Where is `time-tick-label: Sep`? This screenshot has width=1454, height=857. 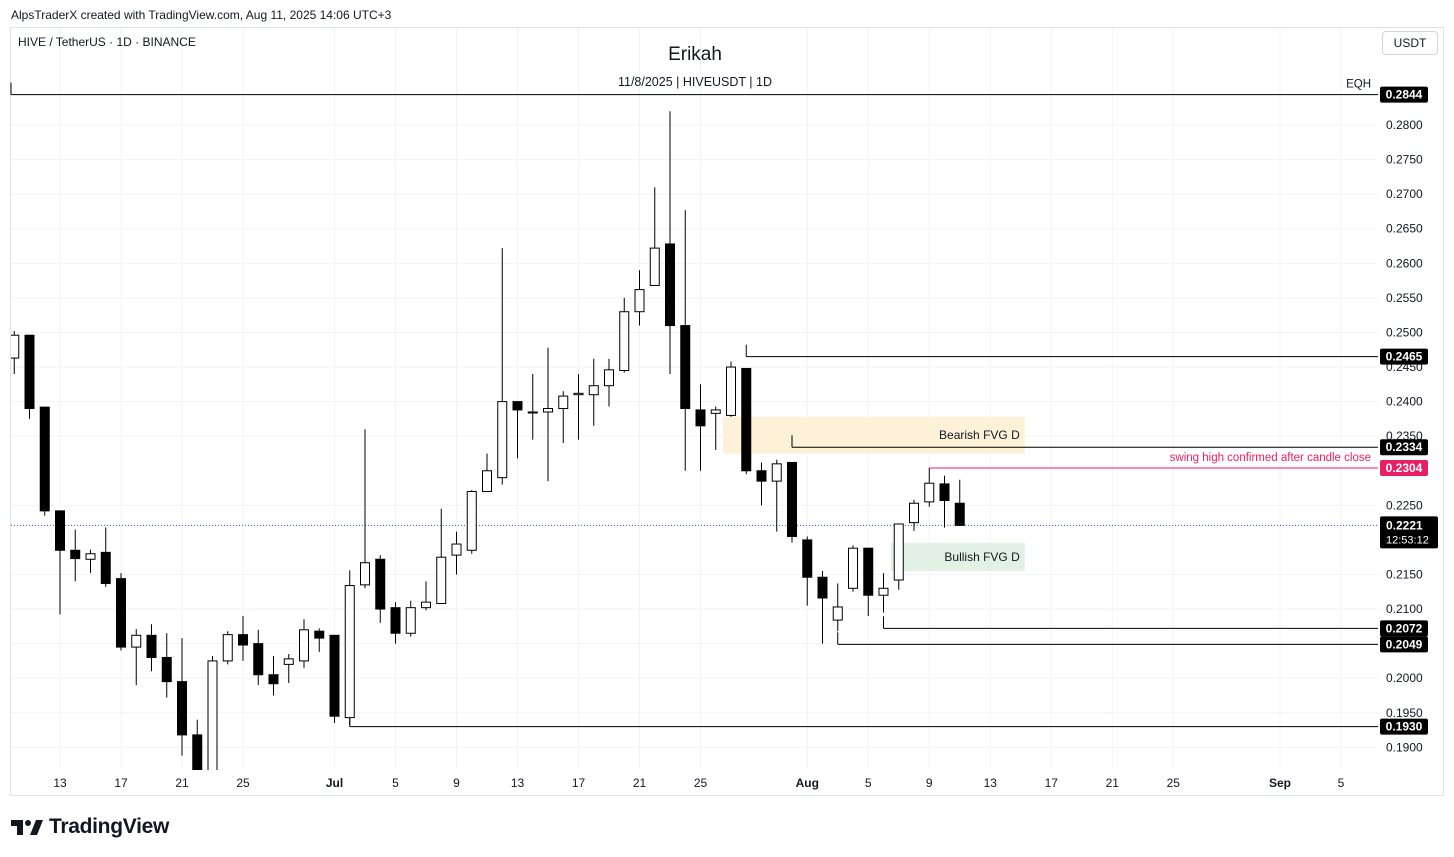
time-tick-label: Sep is located at coordinates (1280, 783).